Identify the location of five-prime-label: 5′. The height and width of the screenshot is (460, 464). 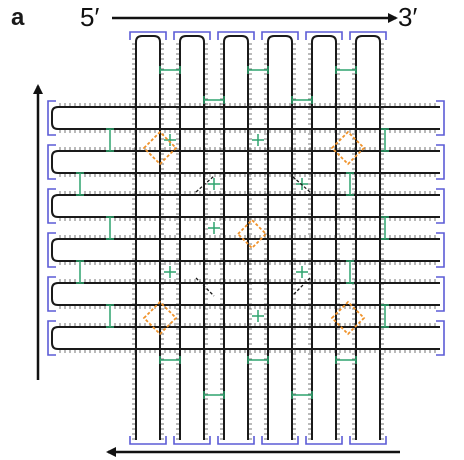
(90, 17).